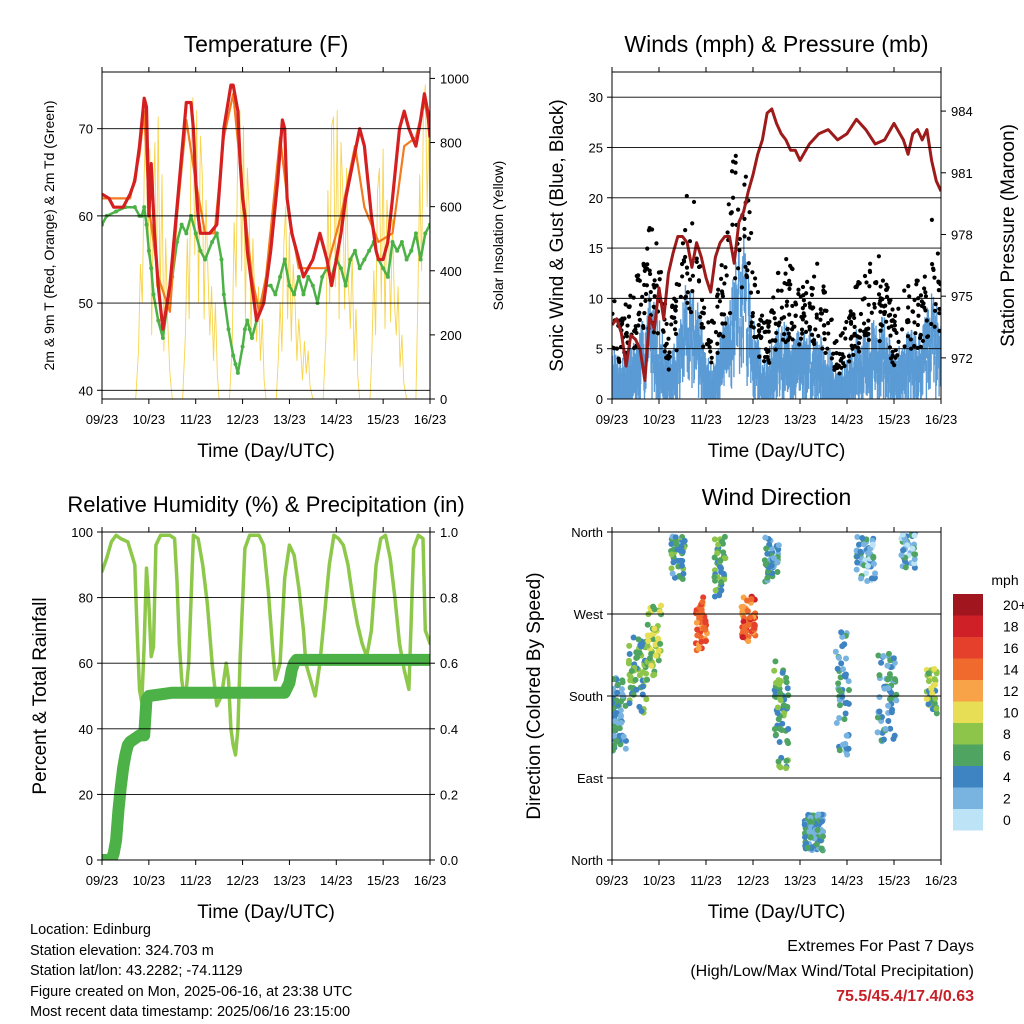 The width and height of the screenshot is (1024, 1024). Describe the element at coordinates (557, 235) in the screenshot. I see `y-axis-label: Sonic Wind & Gust (Blue, Black)` at that location.